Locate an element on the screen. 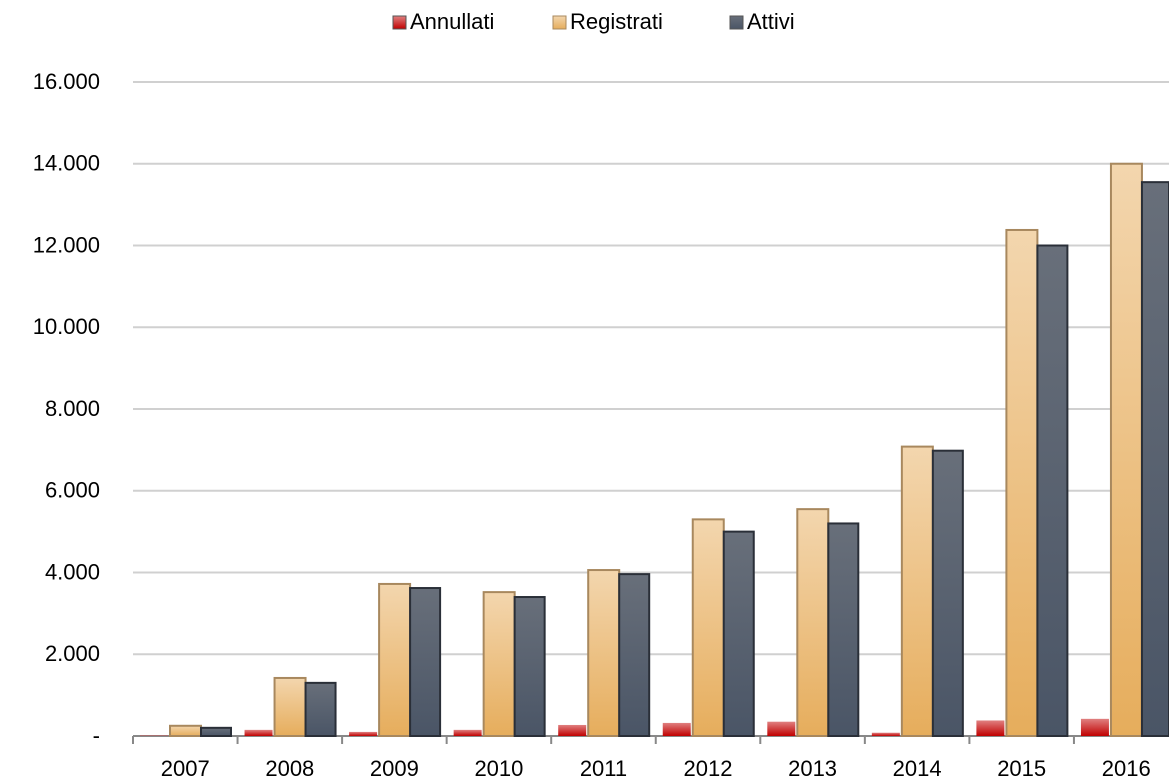 The width and height of the screenshot is (1169, 783). y-tick-label: 4.000 is located at coordinates (72, 571).